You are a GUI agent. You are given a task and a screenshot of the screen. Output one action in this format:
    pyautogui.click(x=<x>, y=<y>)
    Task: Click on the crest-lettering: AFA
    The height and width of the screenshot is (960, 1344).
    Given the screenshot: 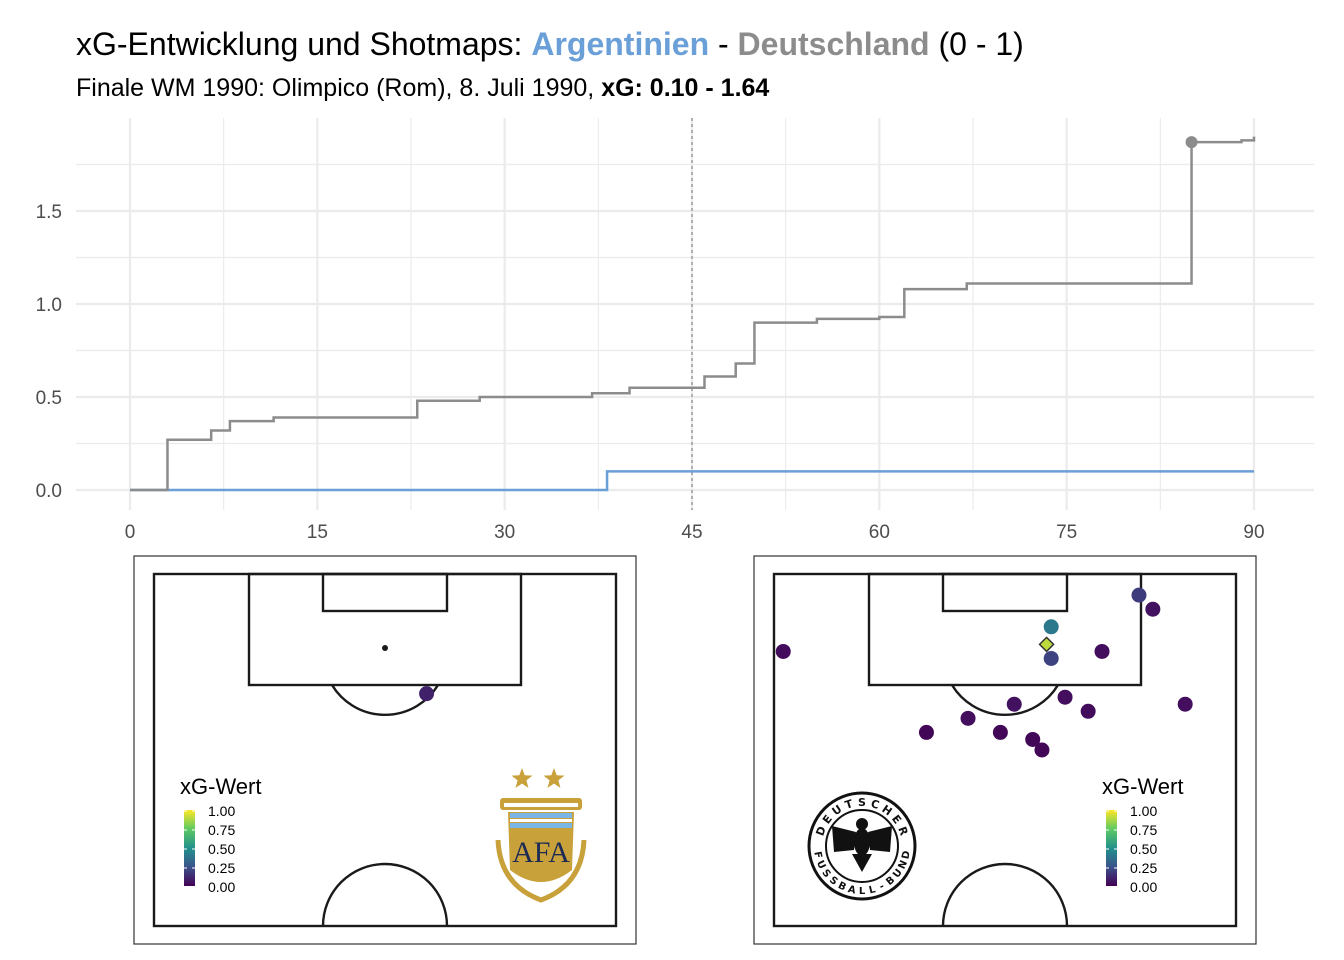 What is the action you would take?
    pyautogui.click(x=541, y=852)
    